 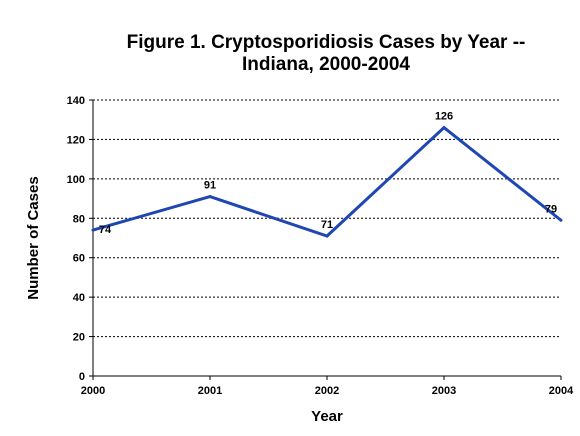 What do you see at coordinates (444, 391) in the screenshot?
I see `x-tick-label: 2003` at bounding box center [444, 391].